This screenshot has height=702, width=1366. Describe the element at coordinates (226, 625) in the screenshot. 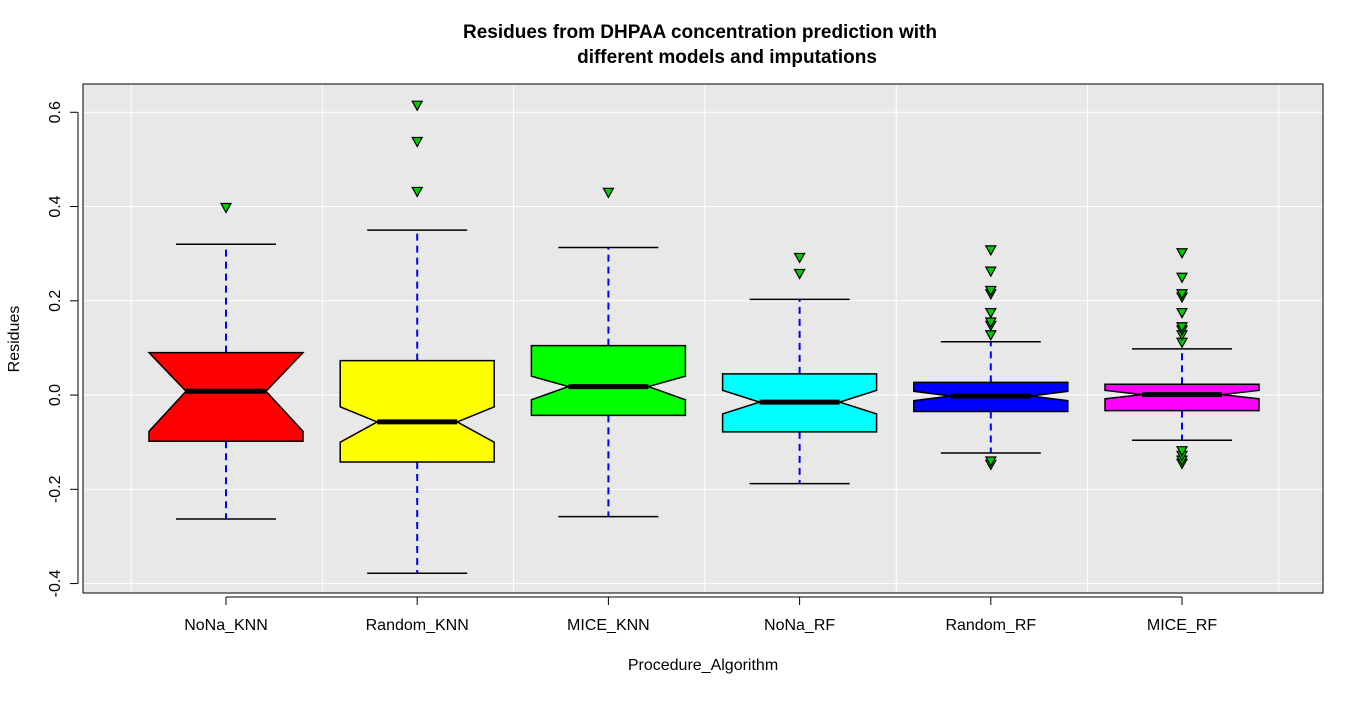

I see `x-tick-label: NoNa_KNN` at that location.